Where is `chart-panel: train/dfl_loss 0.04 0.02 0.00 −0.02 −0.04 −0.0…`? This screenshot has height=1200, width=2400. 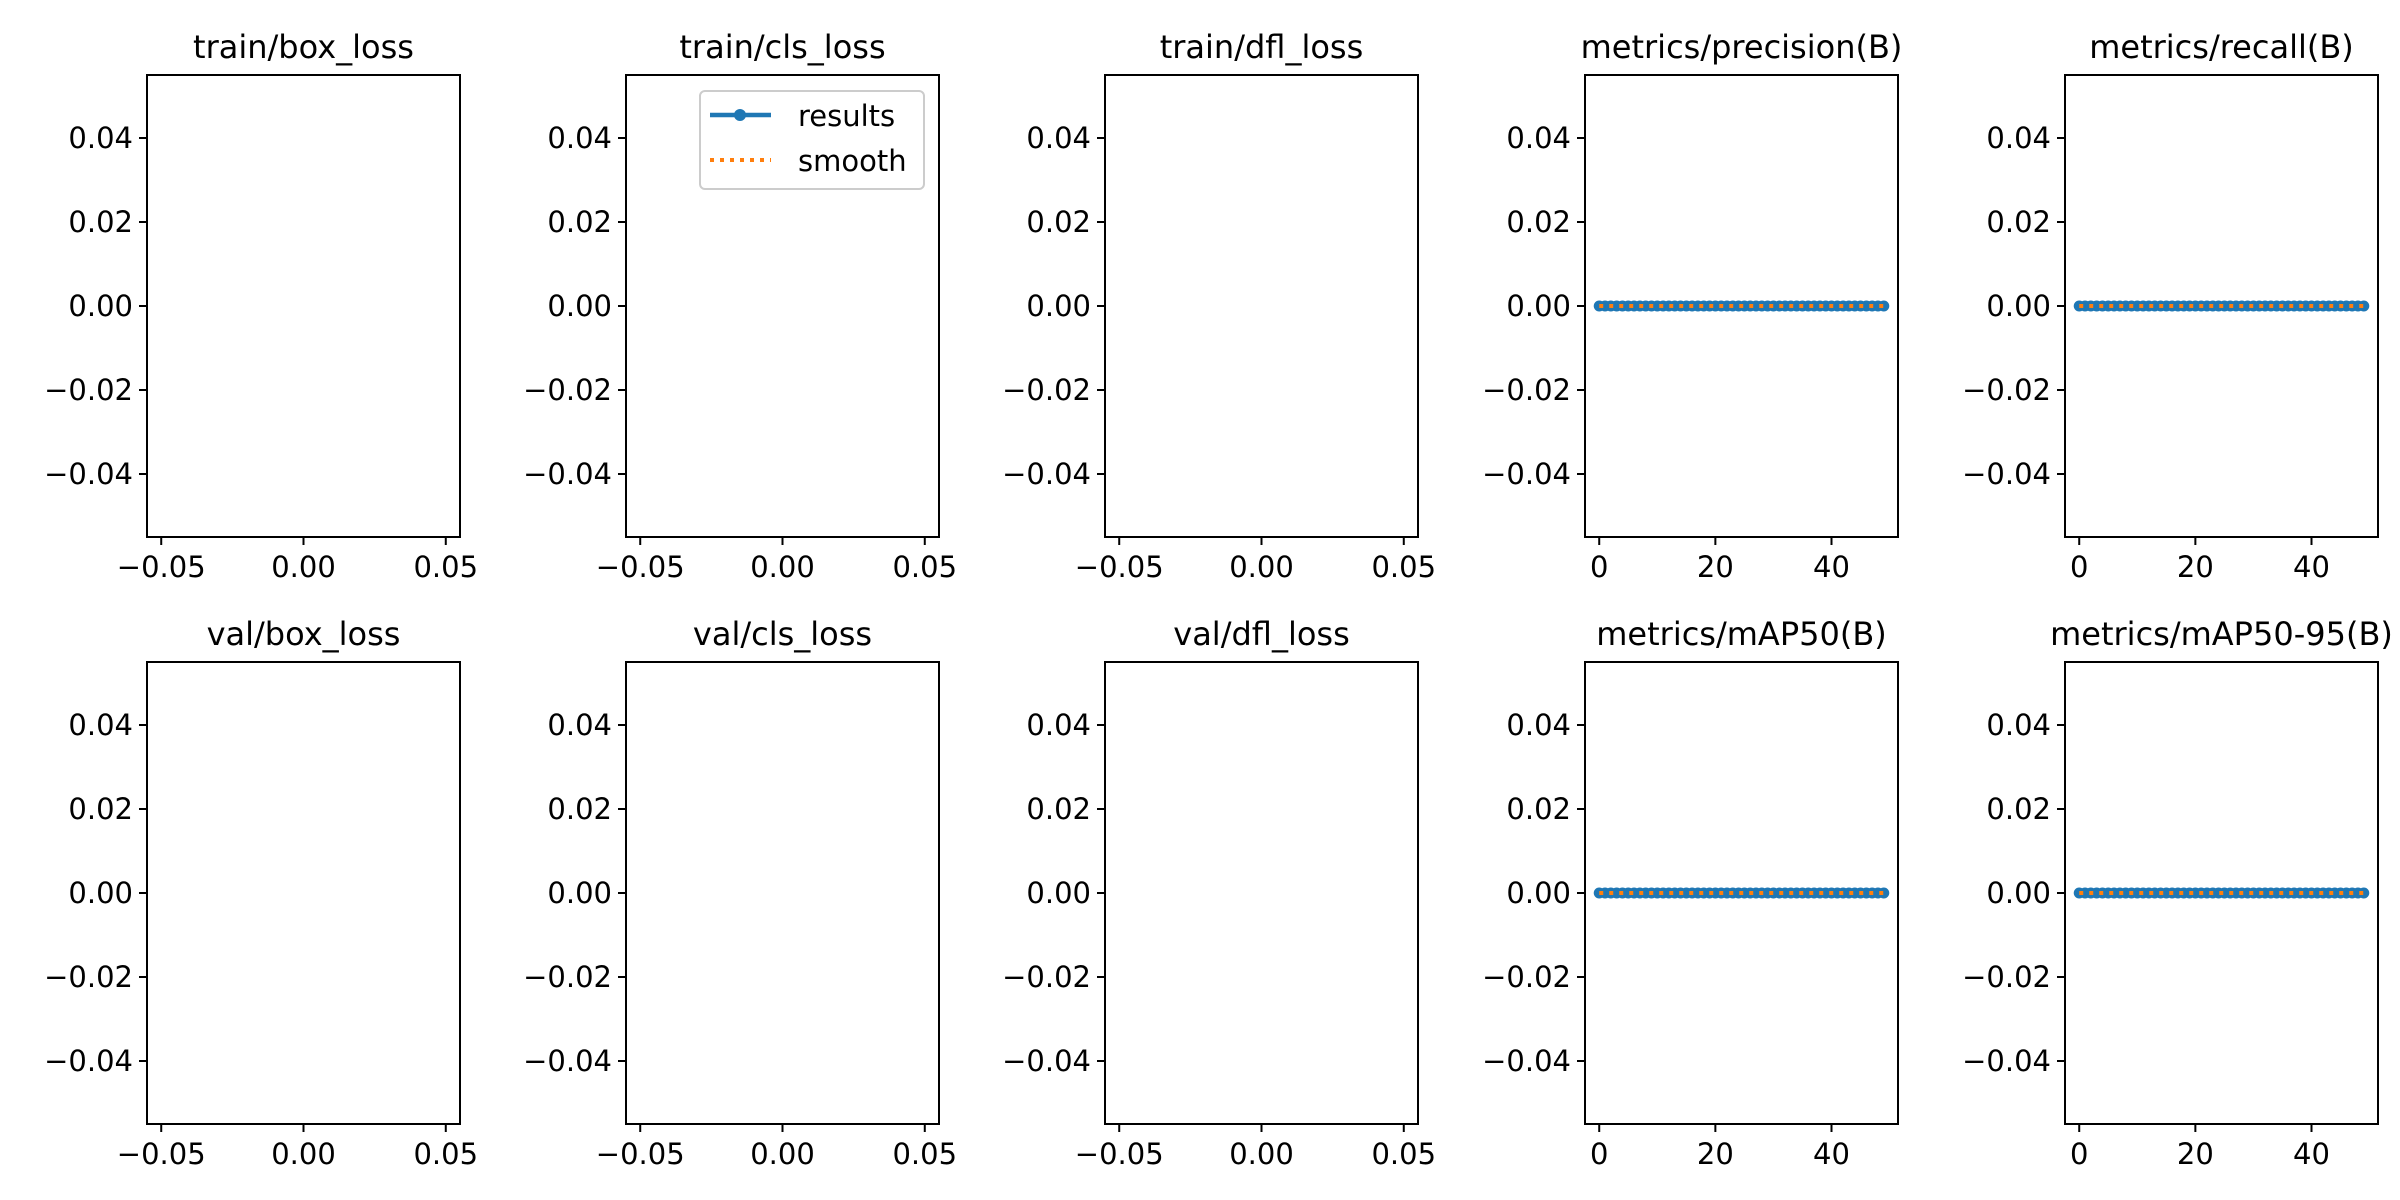
chart-panel: train/dfl_loss 0.04 0.02 0.00 −0.02 −0.04 −0.0… is located at coordinates (1219, 306).